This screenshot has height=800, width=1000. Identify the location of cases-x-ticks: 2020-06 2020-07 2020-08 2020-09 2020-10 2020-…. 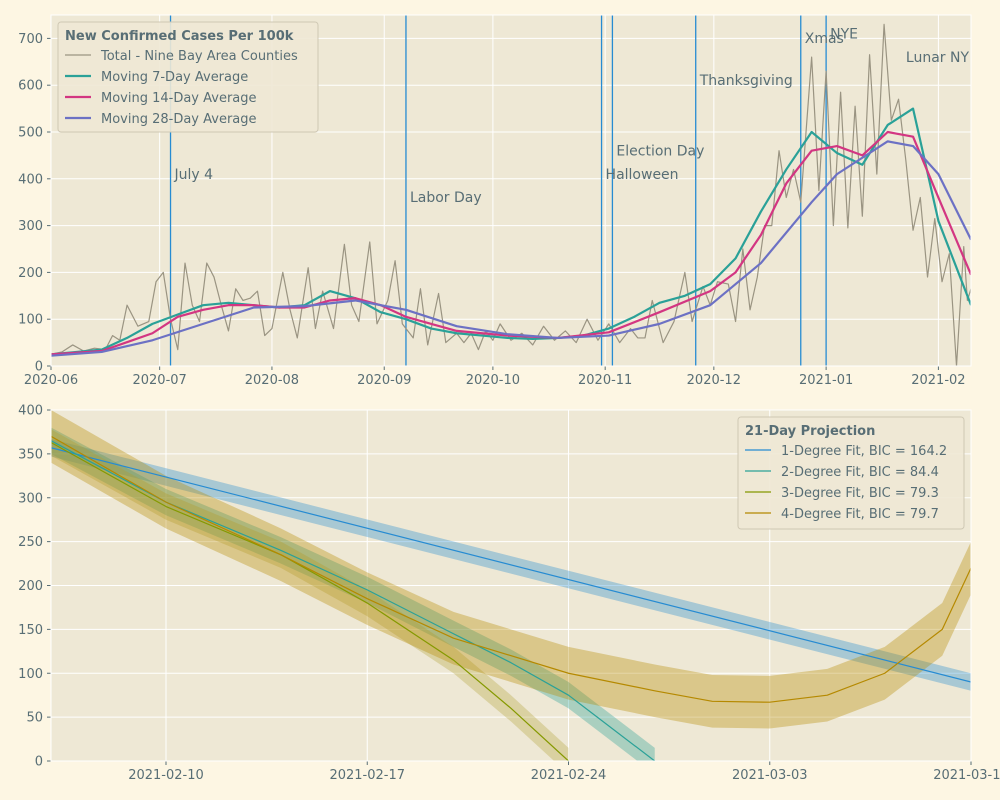
(495, 377).